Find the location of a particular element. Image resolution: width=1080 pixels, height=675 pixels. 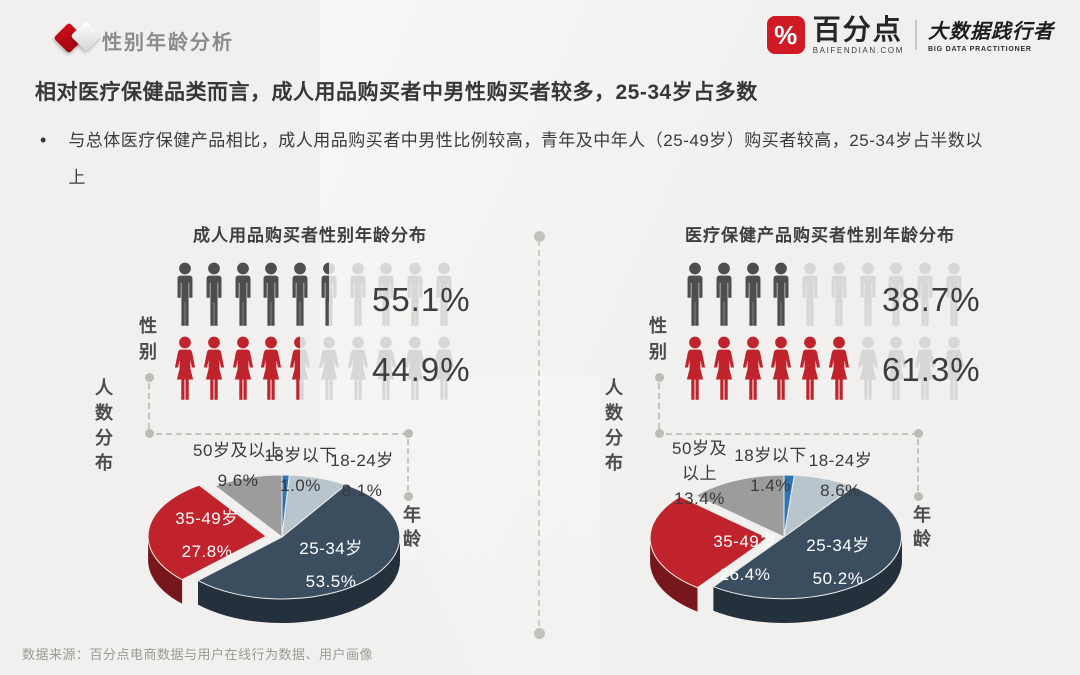

slide-headline: 相对医疗保健品类而言，成人用品购买者中男性购买者较多，25-34岁占多数 is located at coordinates (396, 92).